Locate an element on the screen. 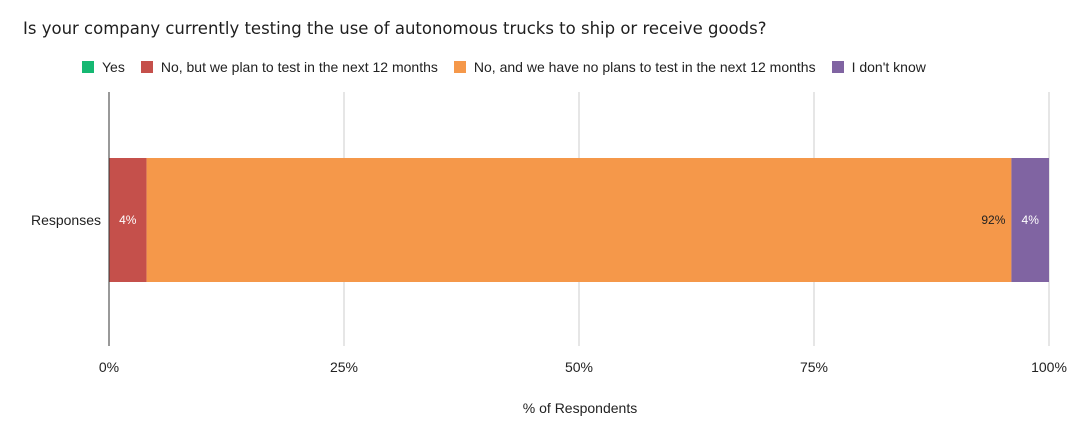 This screenshot has width=1071, height=441. data-labels: 4% 92% 4% is located at coordinates (579, 220).